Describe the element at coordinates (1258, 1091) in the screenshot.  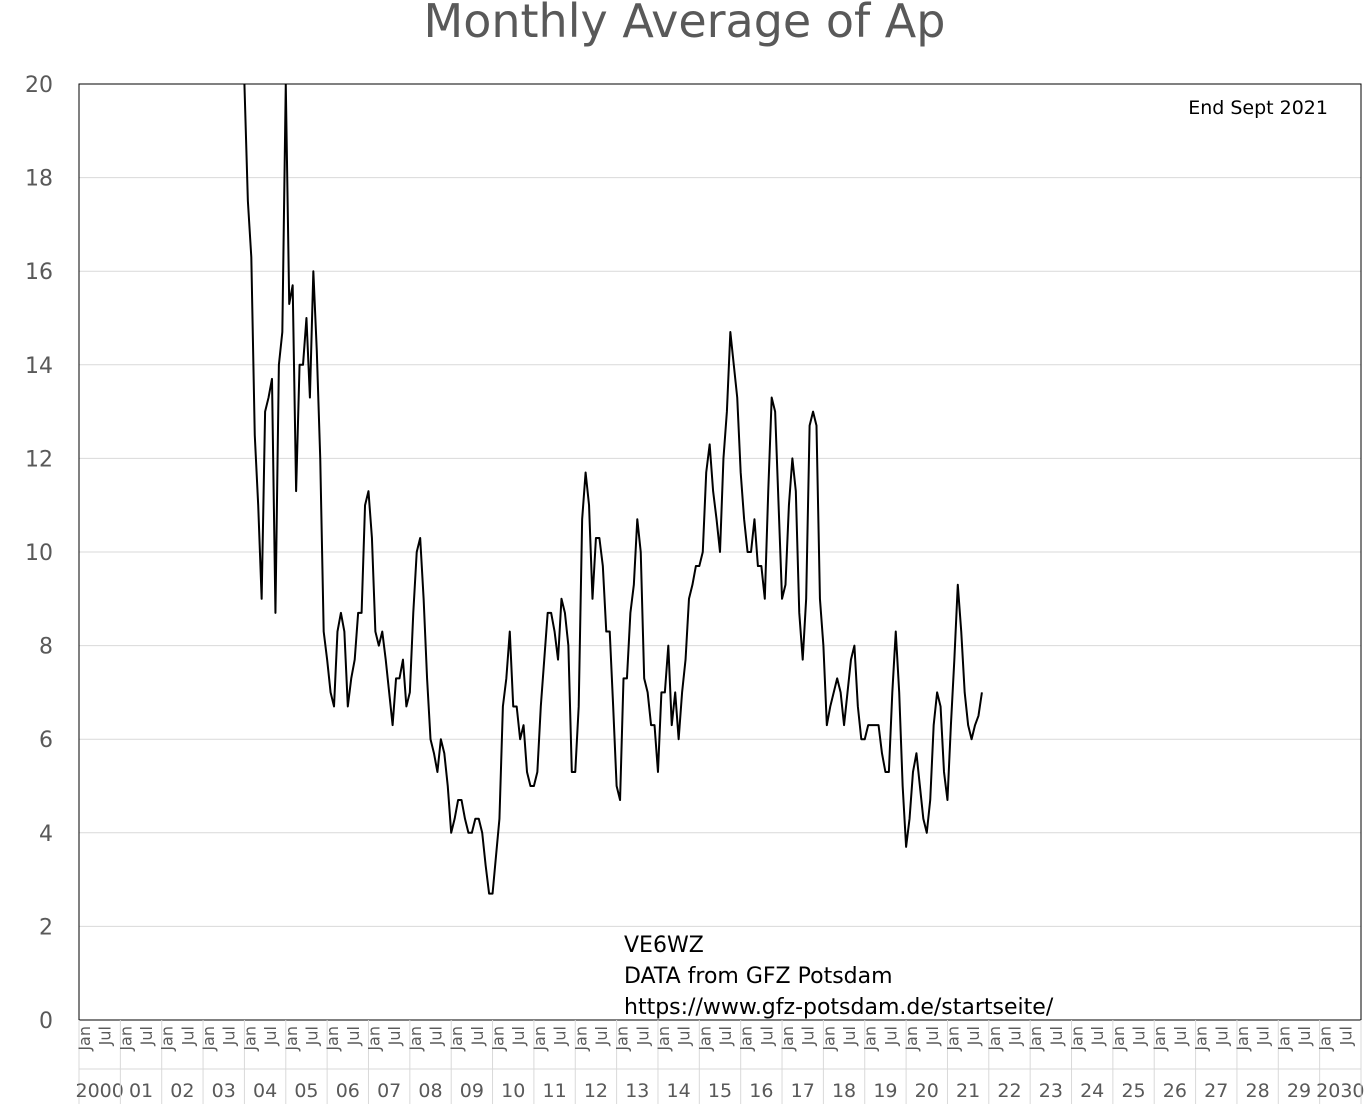
I see `x-year-label: 28` at that location.